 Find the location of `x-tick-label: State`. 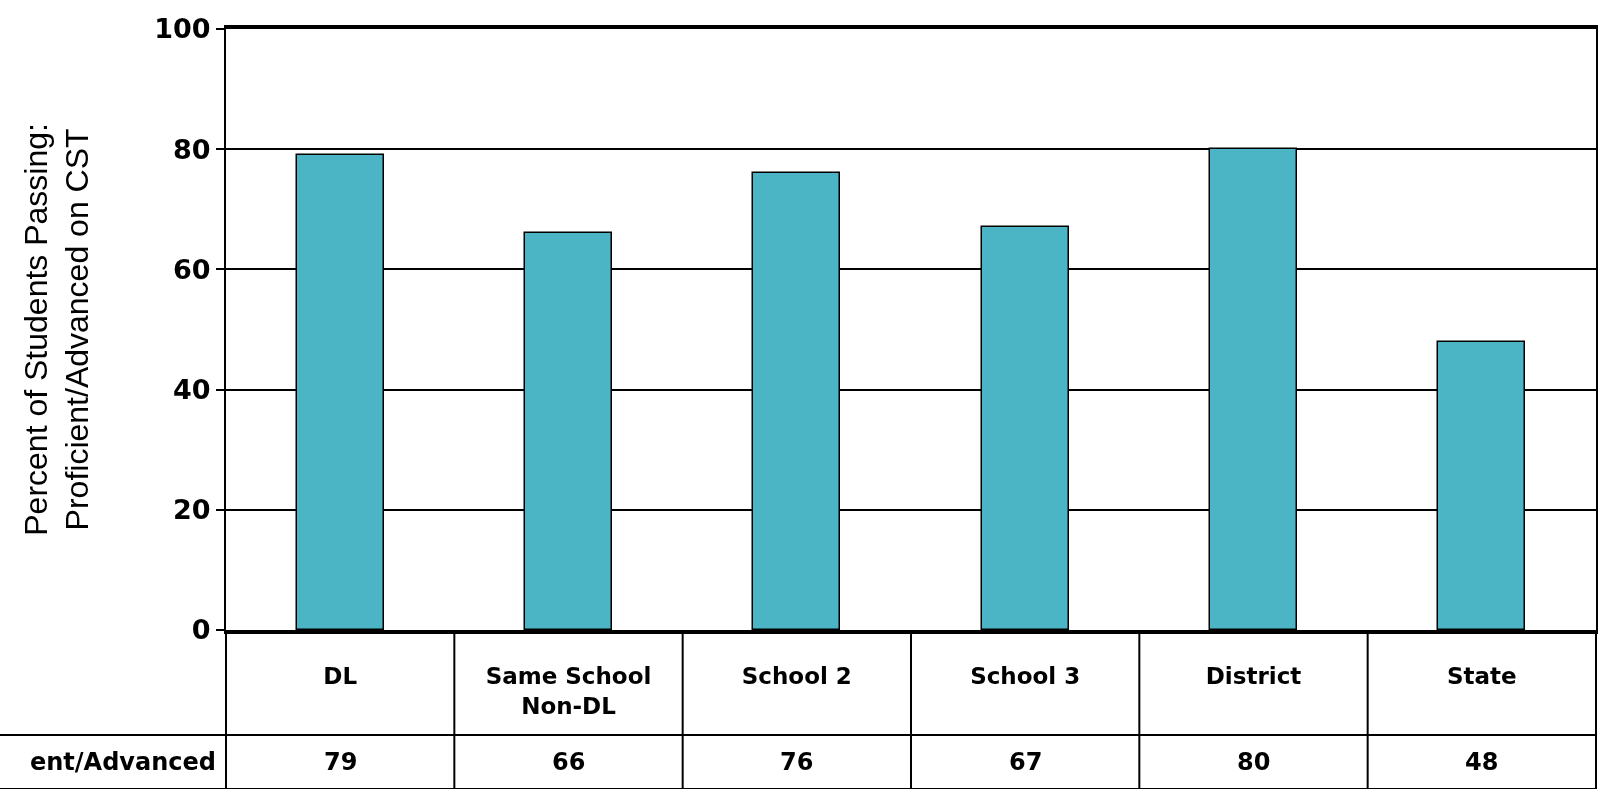

x-tick-label: State is located at coordinates (1481, 675).